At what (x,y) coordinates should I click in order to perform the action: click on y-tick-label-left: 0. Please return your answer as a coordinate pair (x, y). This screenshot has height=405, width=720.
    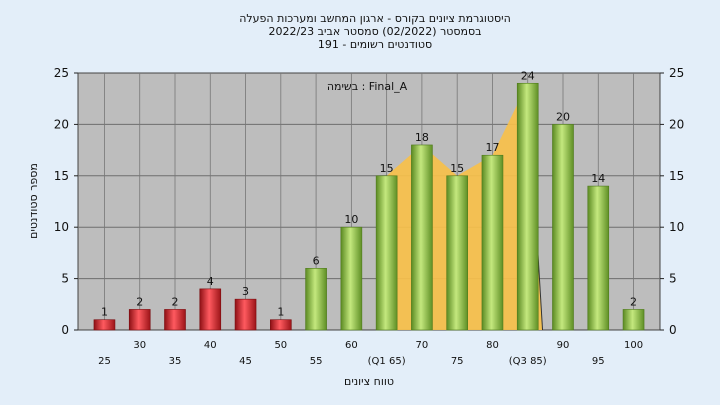
    Looking at the image, I should click on (65, 330).